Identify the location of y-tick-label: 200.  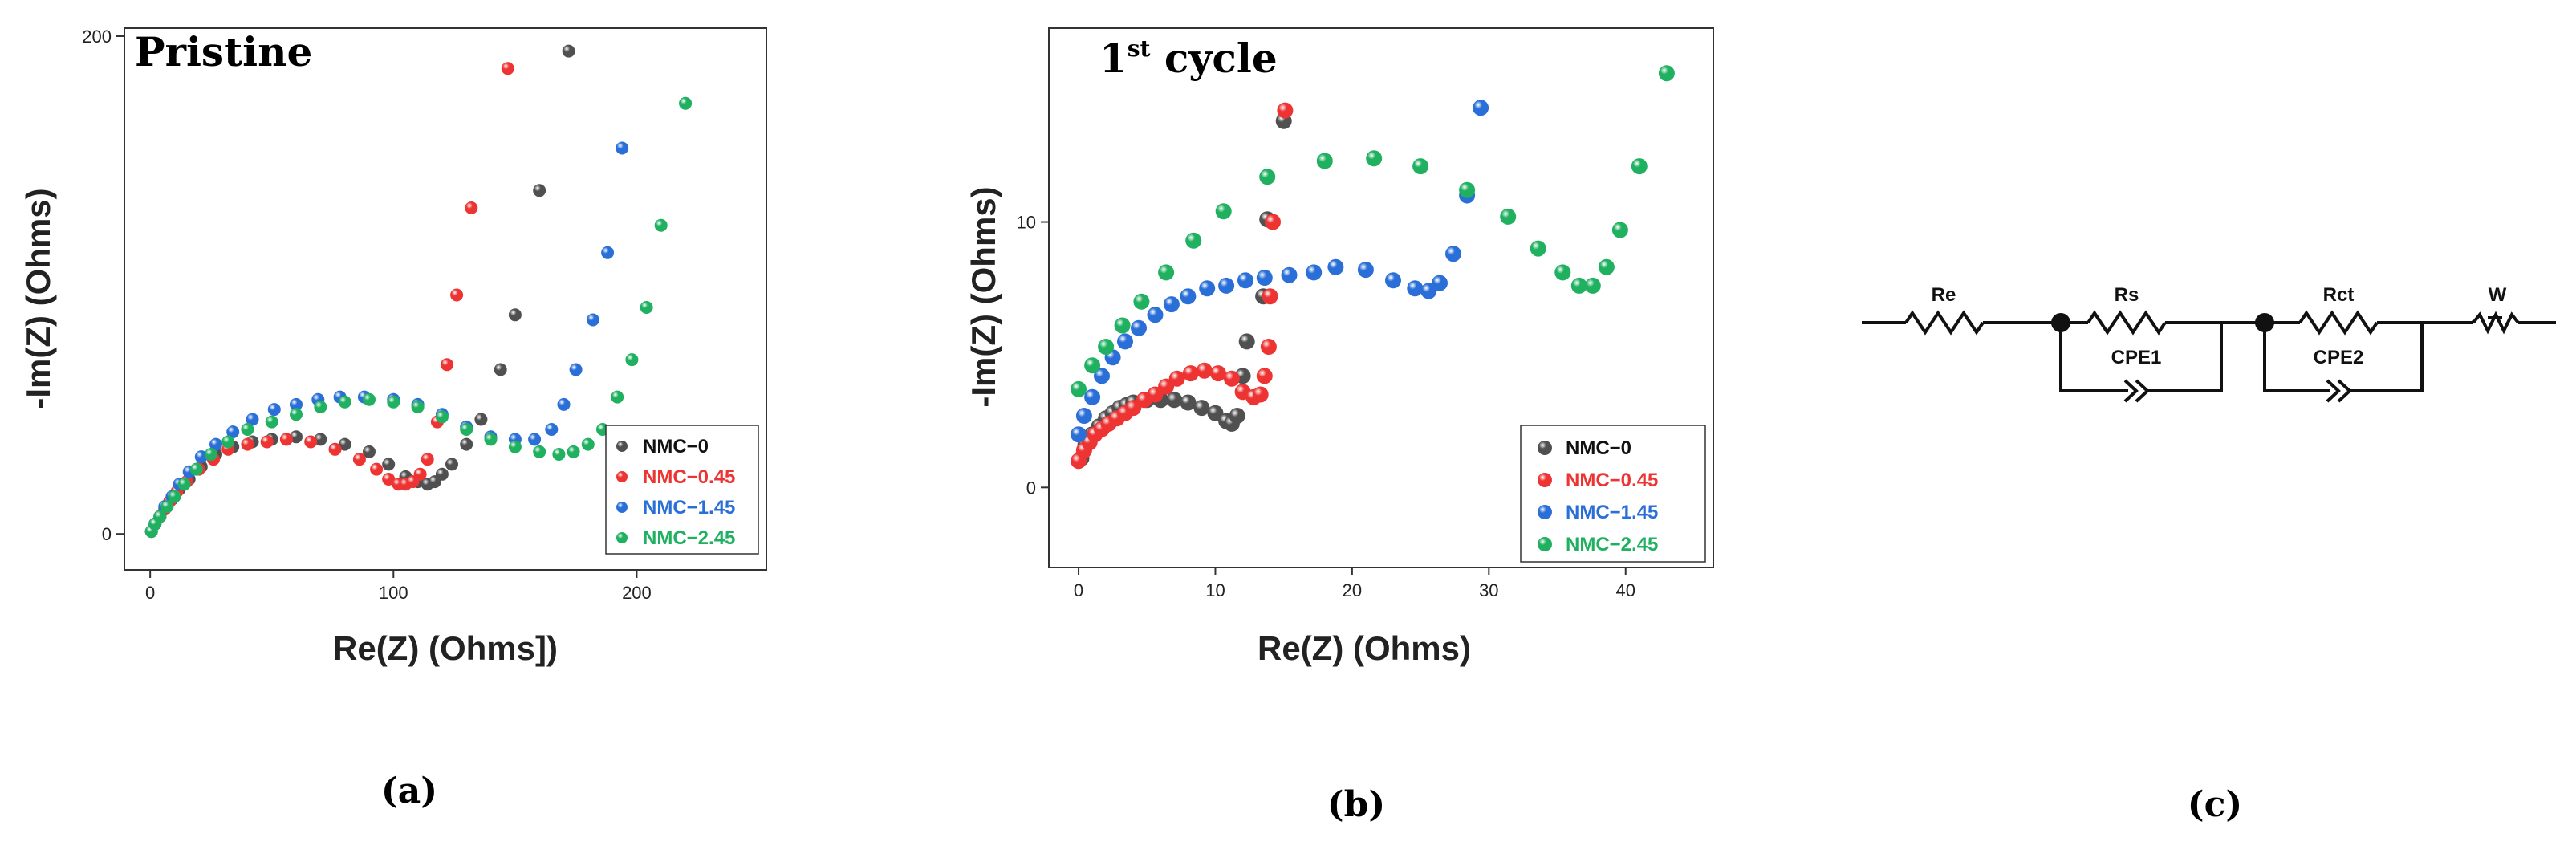
(97, 36).